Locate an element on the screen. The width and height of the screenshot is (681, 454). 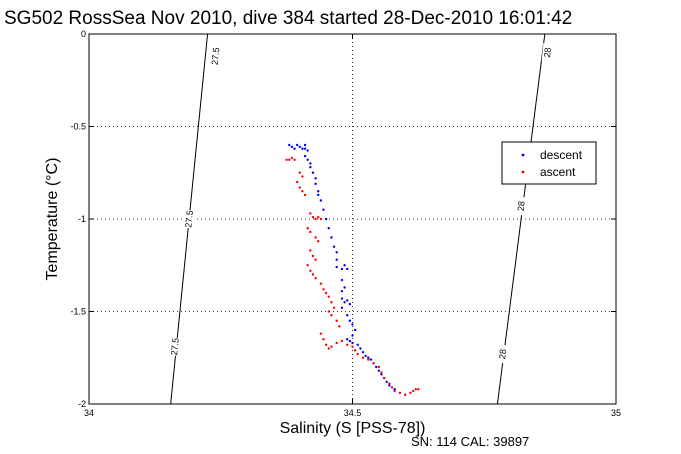
legend-marker-ascent is located at coordinates (523, 172).